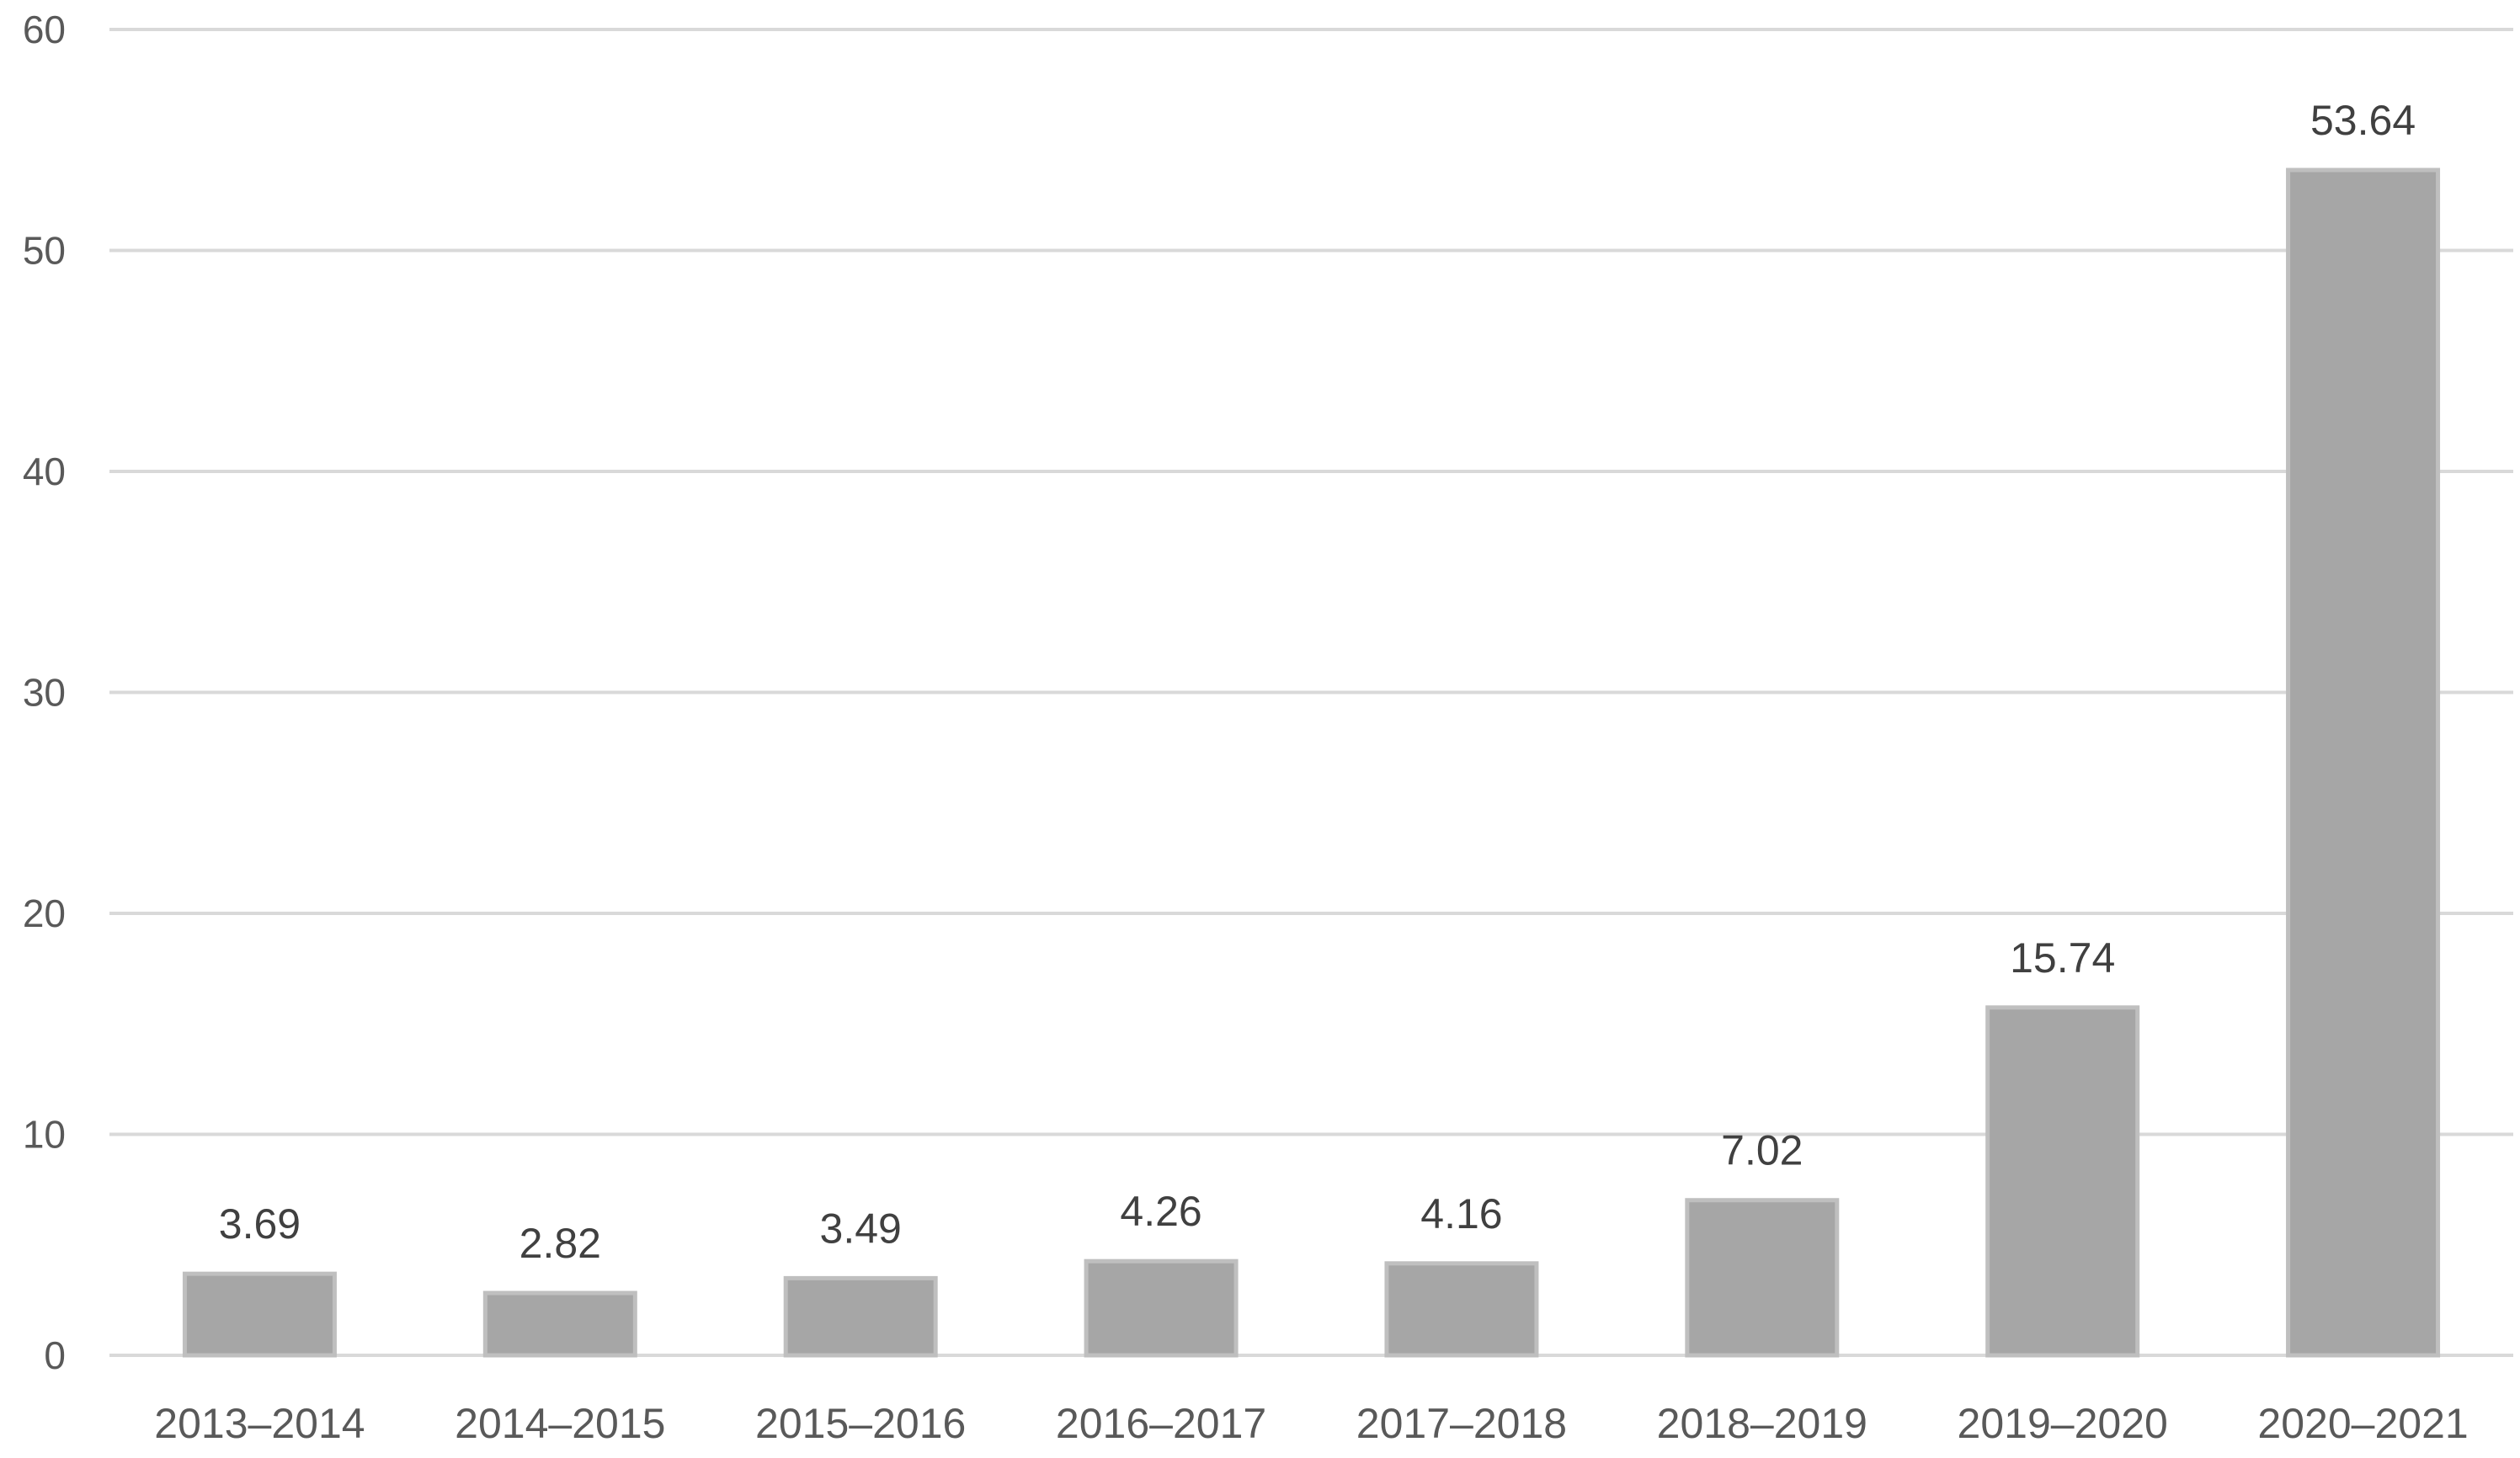  I want to click on y-tick-label: 20, so click(44, 913).